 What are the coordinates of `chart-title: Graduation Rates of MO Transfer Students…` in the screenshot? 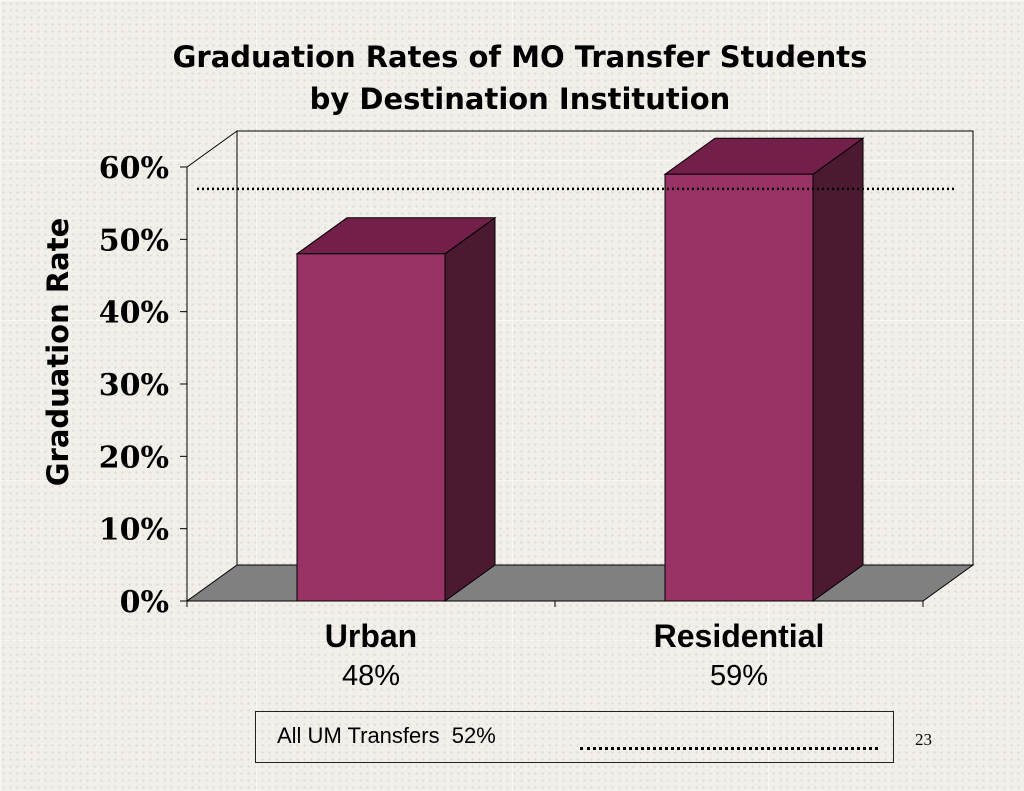 It's located at (512, 78).